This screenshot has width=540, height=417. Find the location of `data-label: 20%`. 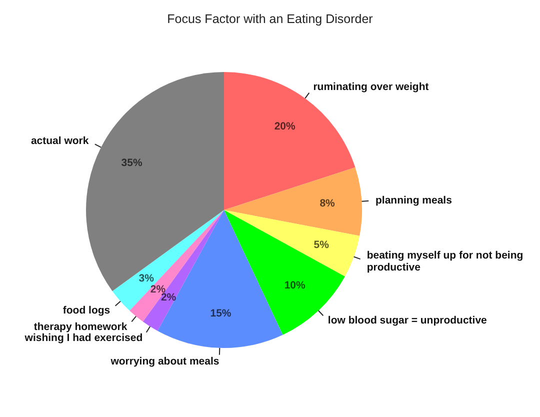

data-label: 20% is located at coordinates (285, 126).